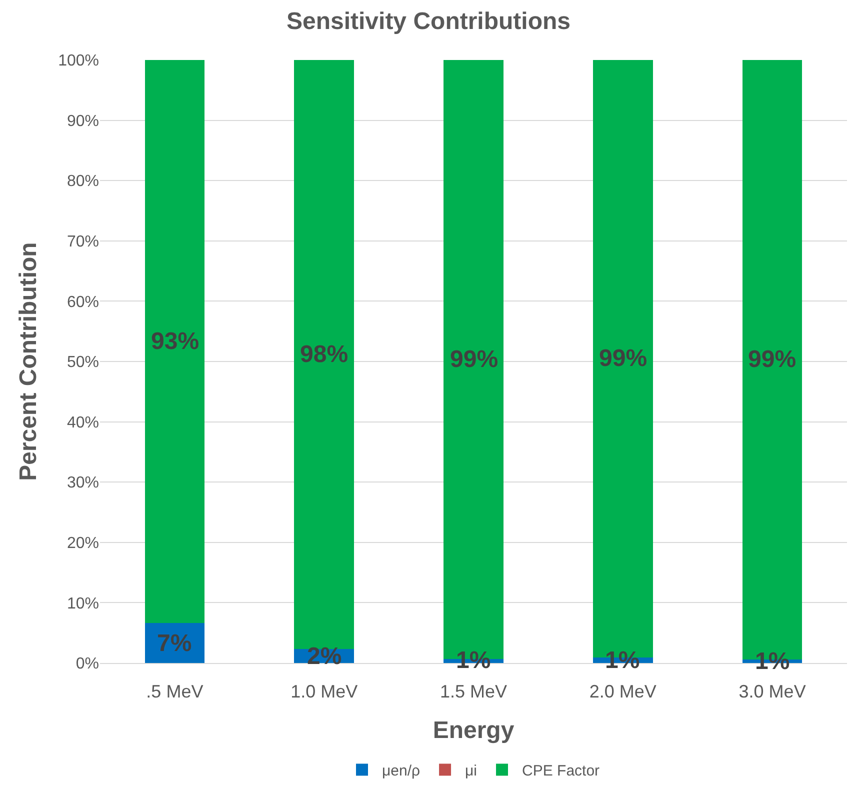 The height and width of the screenshot is (797, 857). I want to click on legend-label: CPE Factor, so click(561, 771).